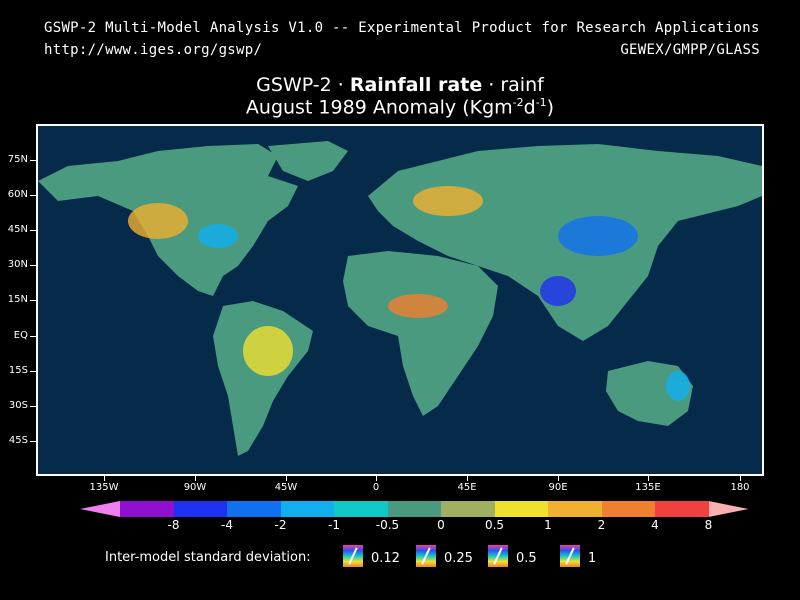 This screenshot has height=600, width=800. I want to click on title-line1: GSWP-2 · Rainfall rate · rainf, so click(400, 85).